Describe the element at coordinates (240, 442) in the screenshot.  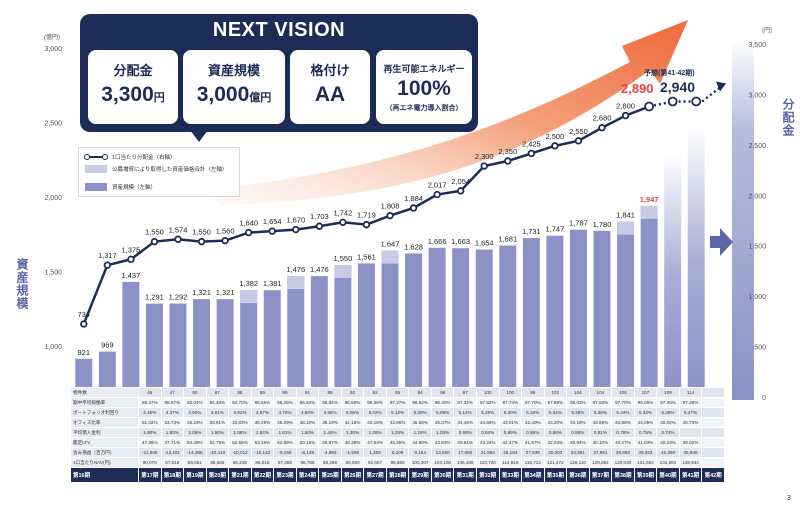
I see `table-cell: 52.65%` at that location.